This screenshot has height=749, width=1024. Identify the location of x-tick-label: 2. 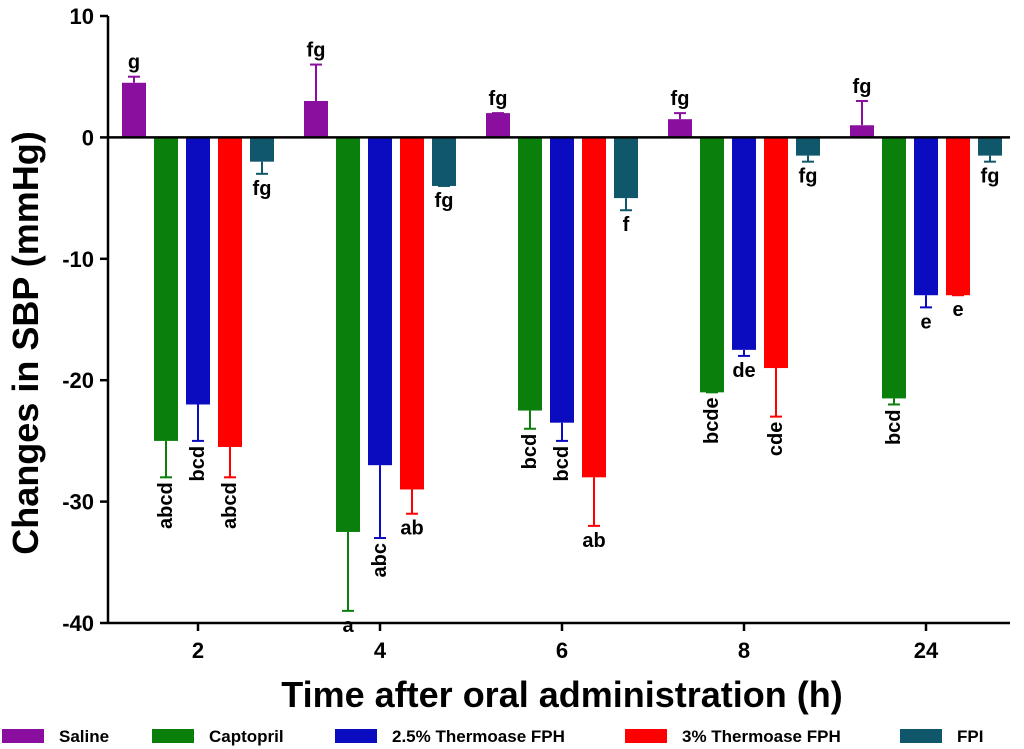
(198, 650).